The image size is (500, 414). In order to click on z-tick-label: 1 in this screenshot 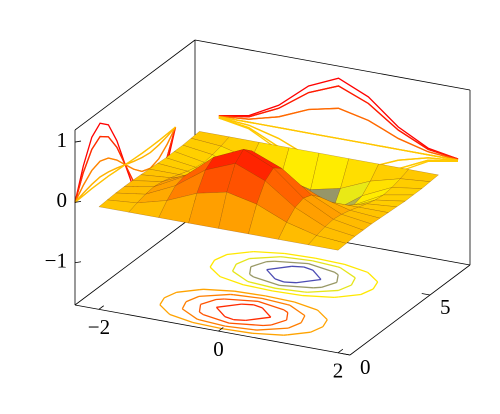, I will do `click(62, 140)`.